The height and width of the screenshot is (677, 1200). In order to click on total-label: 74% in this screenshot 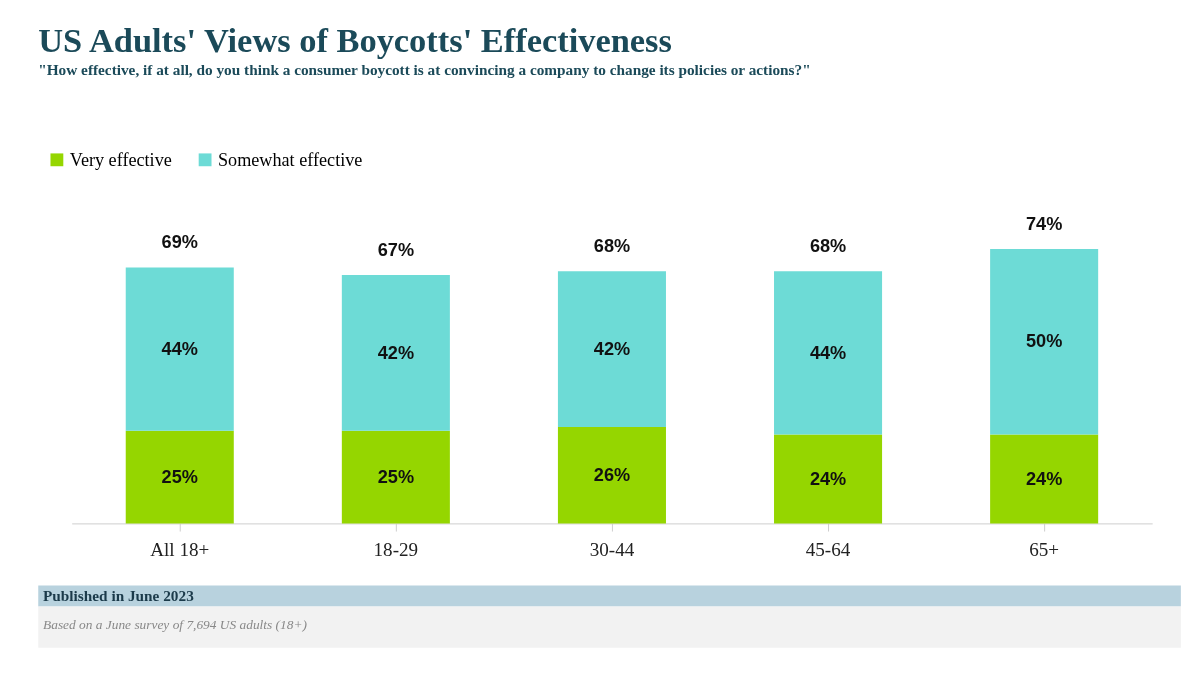, I will do `click(1044, 223)`.